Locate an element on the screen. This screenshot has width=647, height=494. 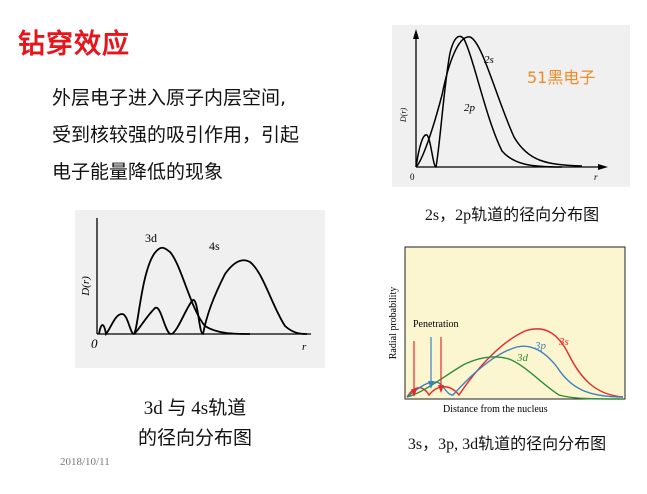
caption-2s-2p: 2s，2p轨道的径向分布图 is located at coordinates (512, 215).